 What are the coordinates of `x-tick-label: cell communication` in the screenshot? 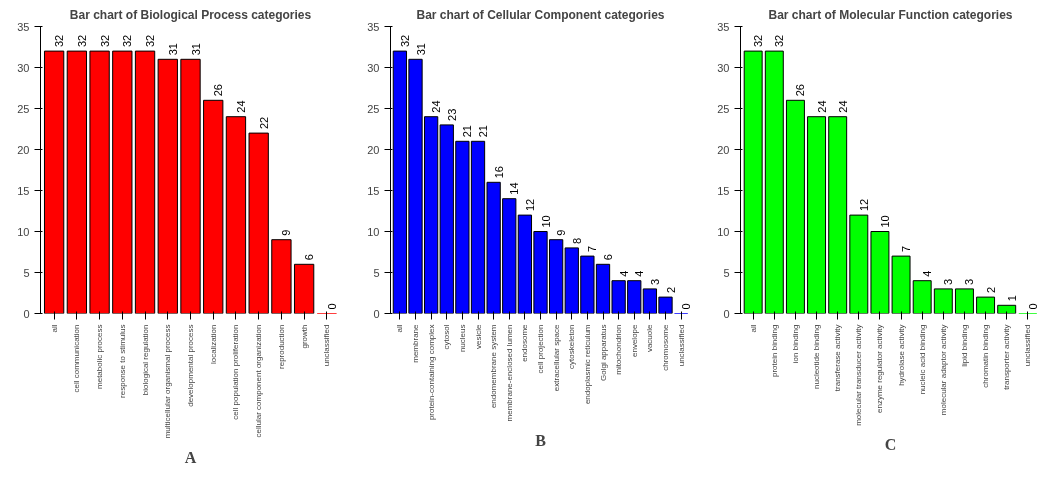 It's located at (77, 358).